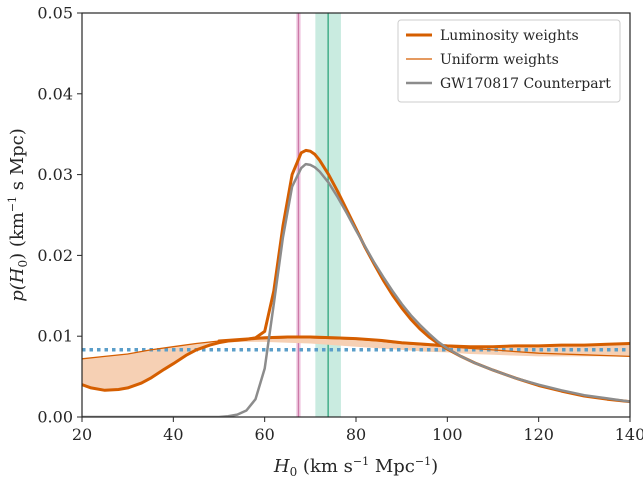 This screenshot has width=643, height=481. I want to click on y-tick-label-5: 0.05, so click(55, 13).